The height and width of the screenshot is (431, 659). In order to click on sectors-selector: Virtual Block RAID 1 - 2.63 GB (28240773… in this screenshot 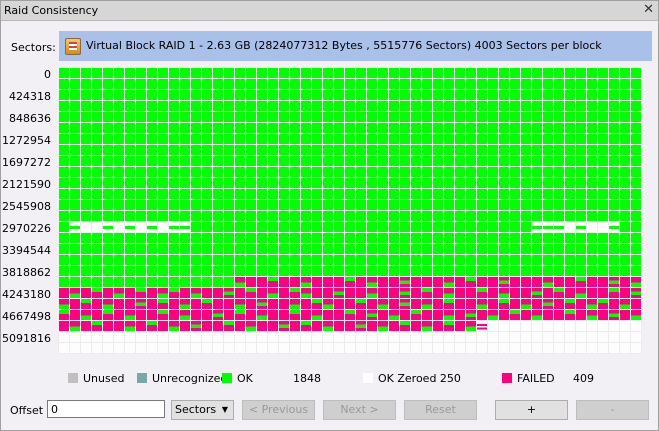, I will do `click(355, 46)`.